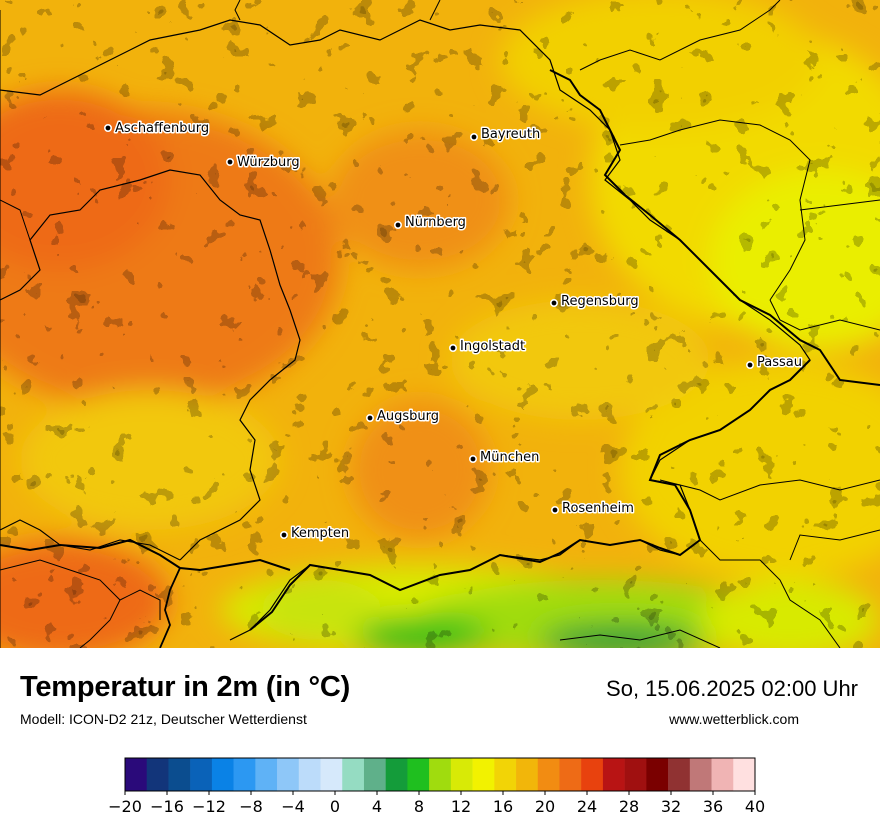 The height and width of the screenshot is (835, 880). What do you see at coordinates (335, 806) in the screenshot?
I see `legend-tick-label: 0` at bounding box center [335, 806].